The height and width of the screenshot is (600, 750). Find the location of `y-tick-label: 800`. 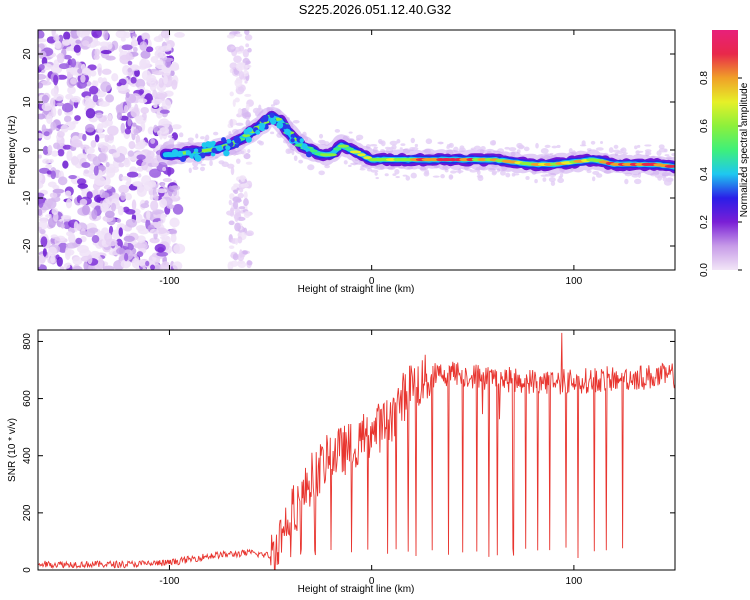

y-tick-label: 800 is located at coordinates (27, 341).